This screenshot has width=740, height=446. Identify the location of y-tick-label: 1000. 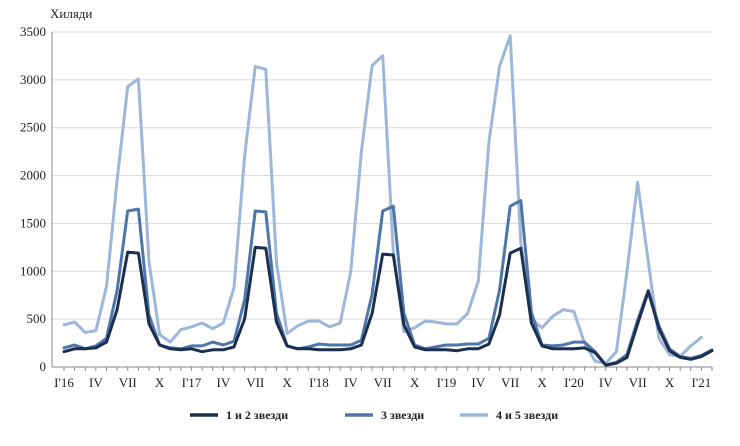
(33, 270).